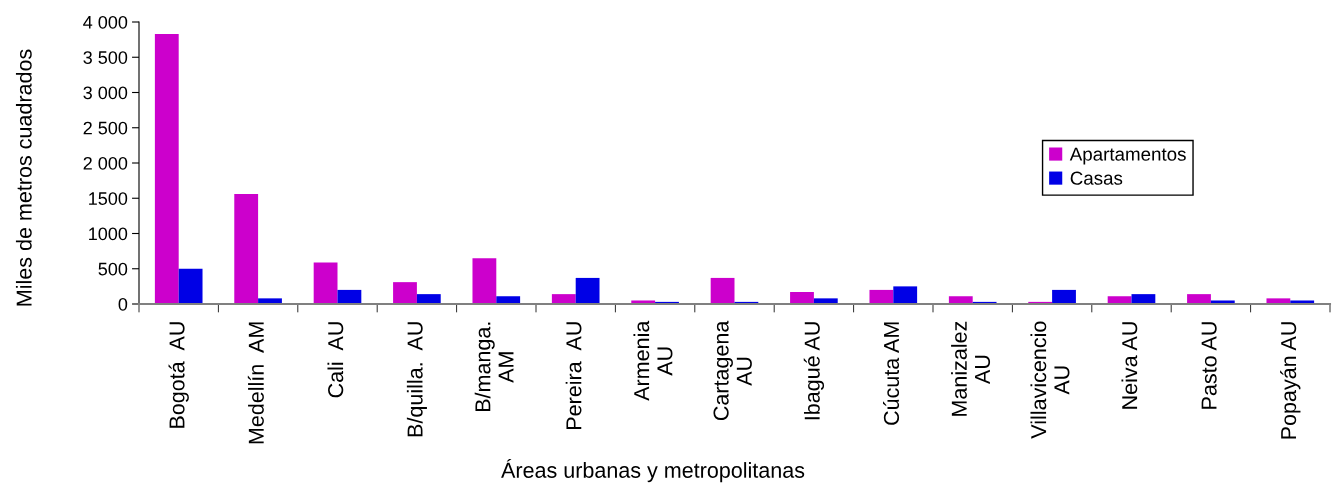 This screenshot has width=1336, height=486. What do you see at coordinates (971, 368) in the screenshot?
I see `x-tick-label: Manizalez AU` at bounding box center [971, 368].